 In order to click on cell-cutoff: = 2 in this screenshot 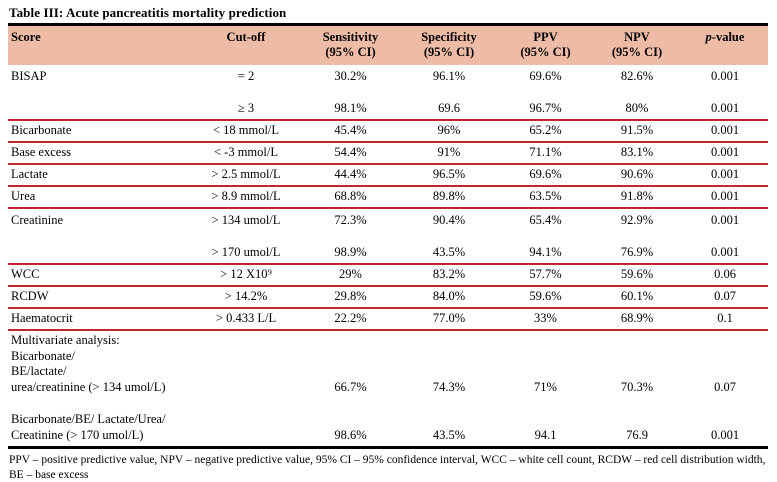, I will do `click(246, 76)`.